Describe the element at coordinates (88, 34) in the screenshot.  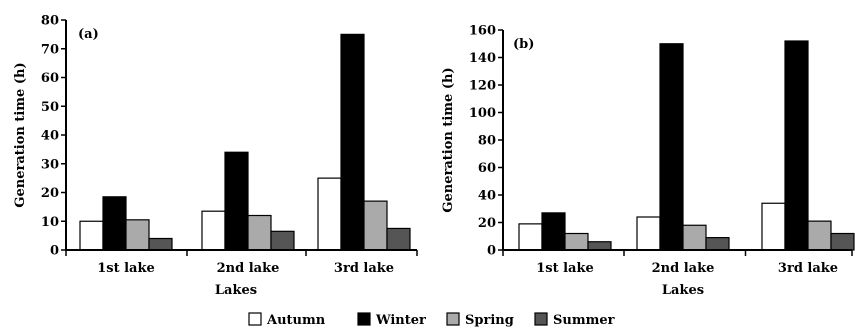
I see `panel-label: (a)` at that location.